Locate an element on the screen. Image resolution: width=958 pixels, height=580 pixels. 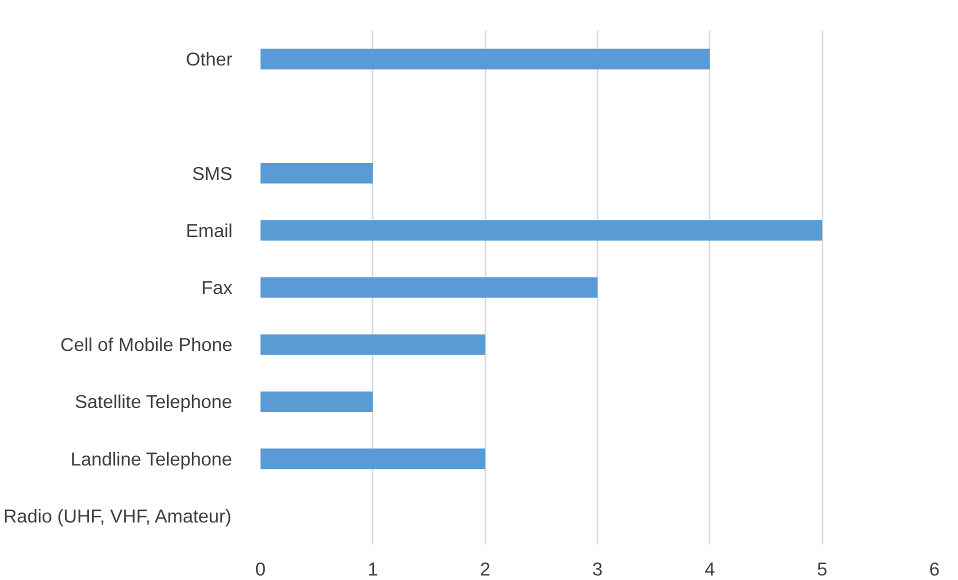
y-tick-label: Email is located at coordinates (209, 230).